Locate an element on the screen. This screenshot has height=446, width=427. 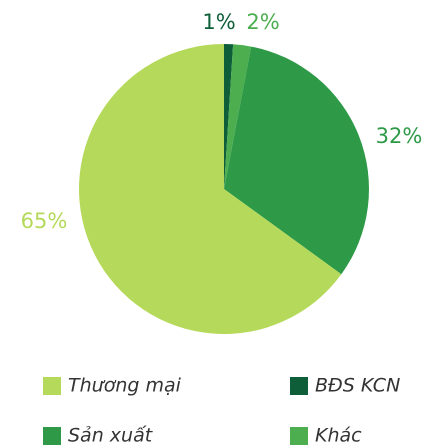
legend-label: BĐS KCN is located at coordinates (357, 386).